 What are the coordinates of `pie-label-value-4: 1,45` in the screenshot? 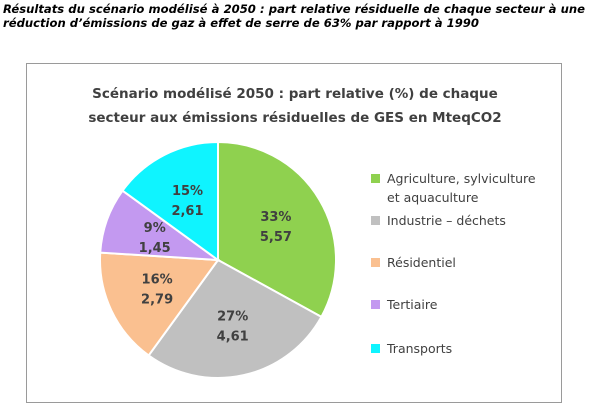 It's located at (155, 248).